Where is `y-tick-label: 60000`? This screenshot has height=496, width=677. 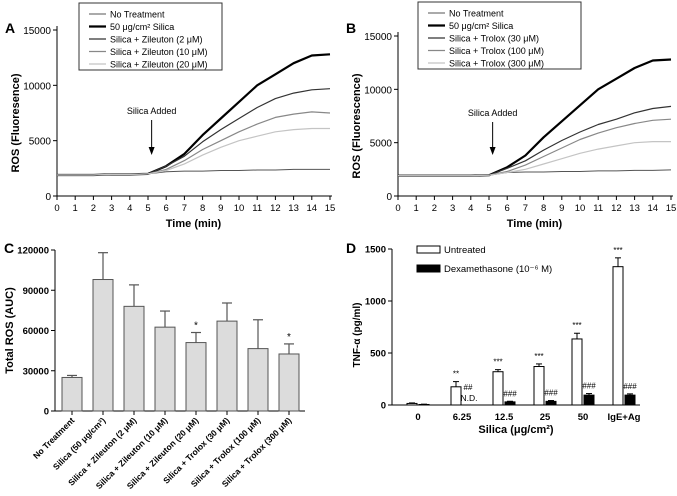
y-tick-label: 60000 is located at coordinates (36, 331).